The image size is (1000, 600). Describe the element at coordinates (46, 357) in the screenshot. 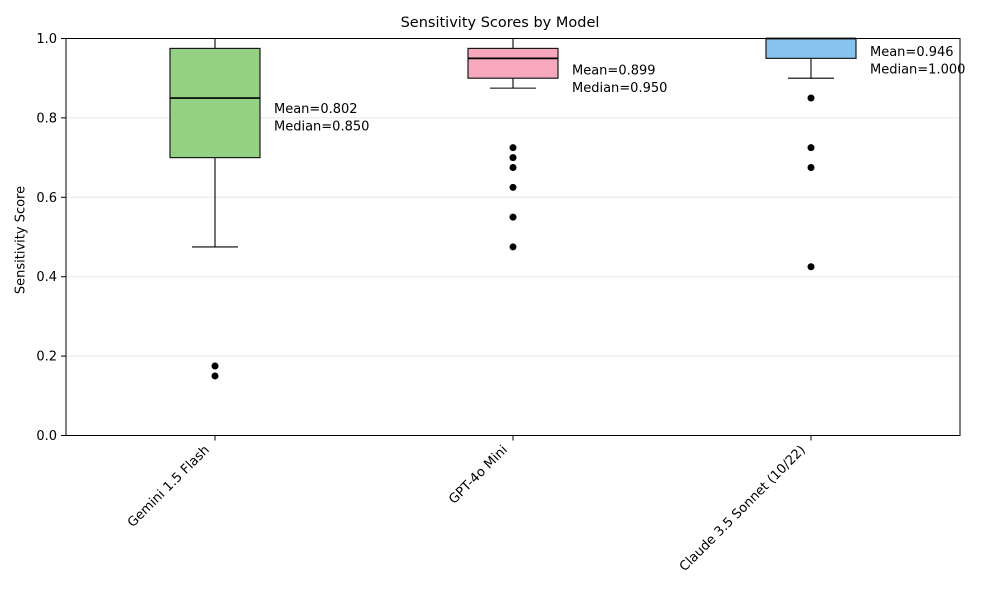

I see `y-tick-label: 0.2` at that location.